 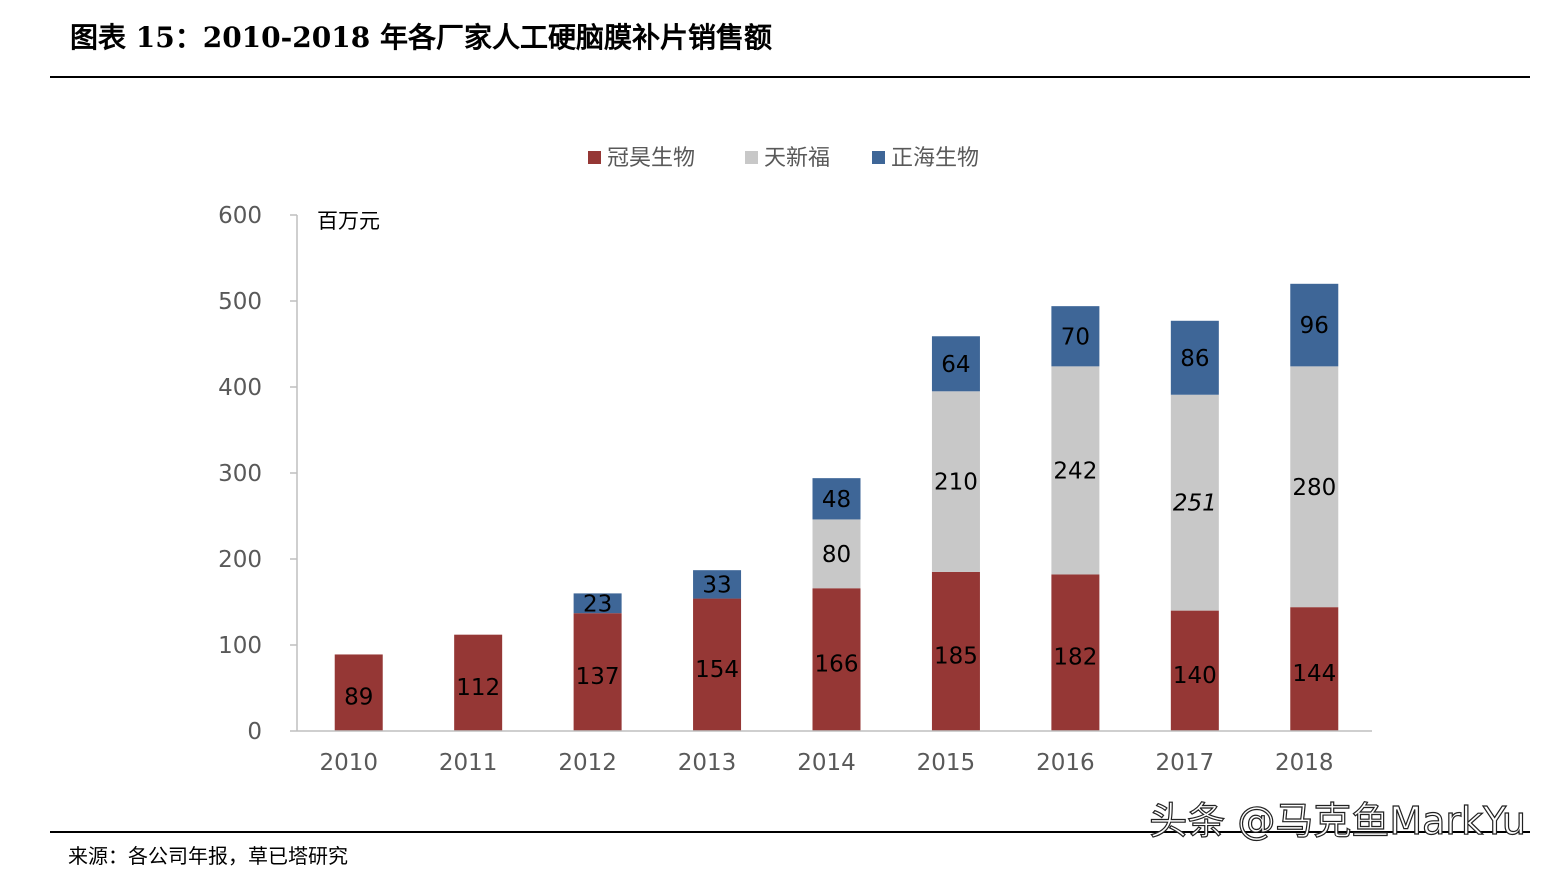 I want to click on data-label: 242, so click(x=1075, y=471).